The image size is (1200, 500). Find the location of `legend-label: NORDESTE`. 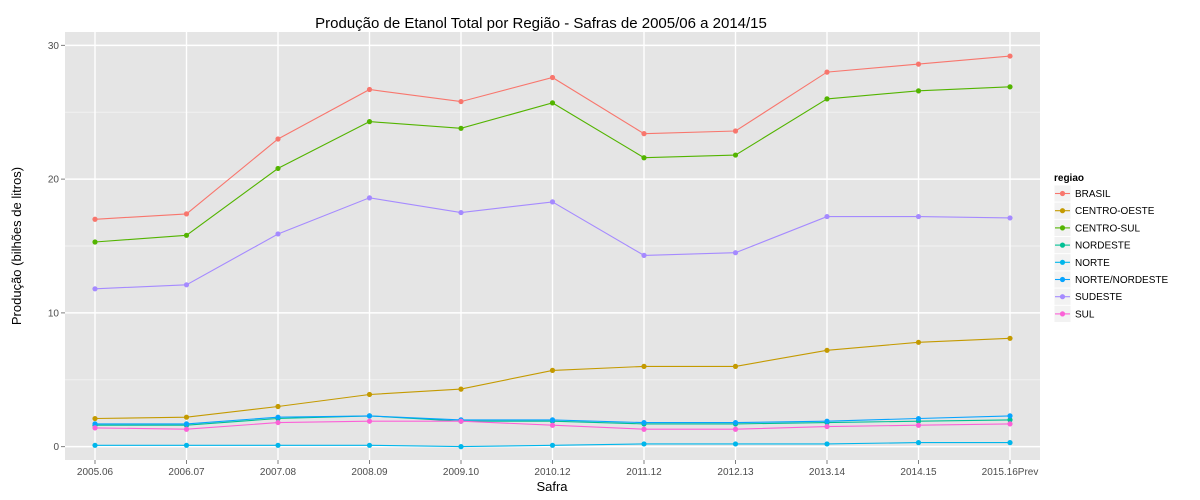

legend-label: NORDESTE is located at coordinates (1103, 246).